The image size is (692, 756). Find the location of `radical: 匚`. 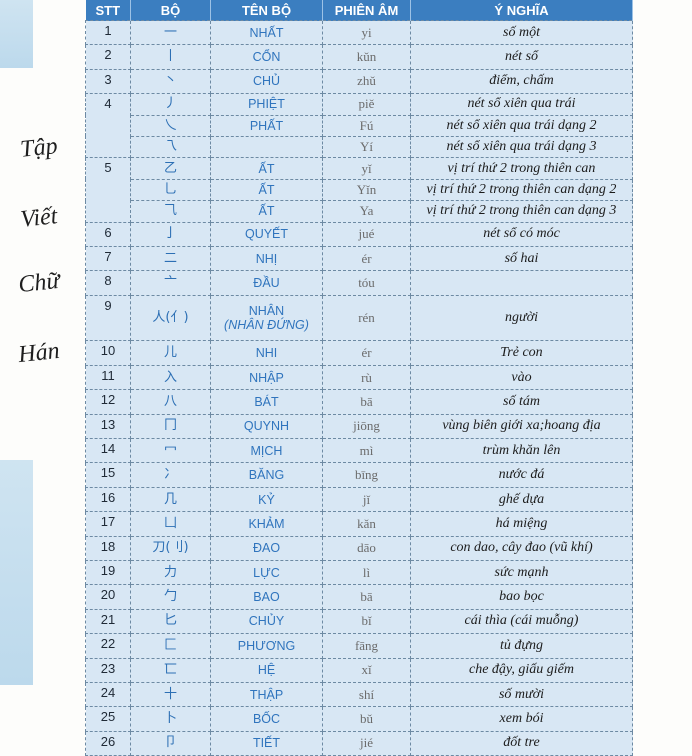

radical: 匚 is located at coordinates (170, 646).